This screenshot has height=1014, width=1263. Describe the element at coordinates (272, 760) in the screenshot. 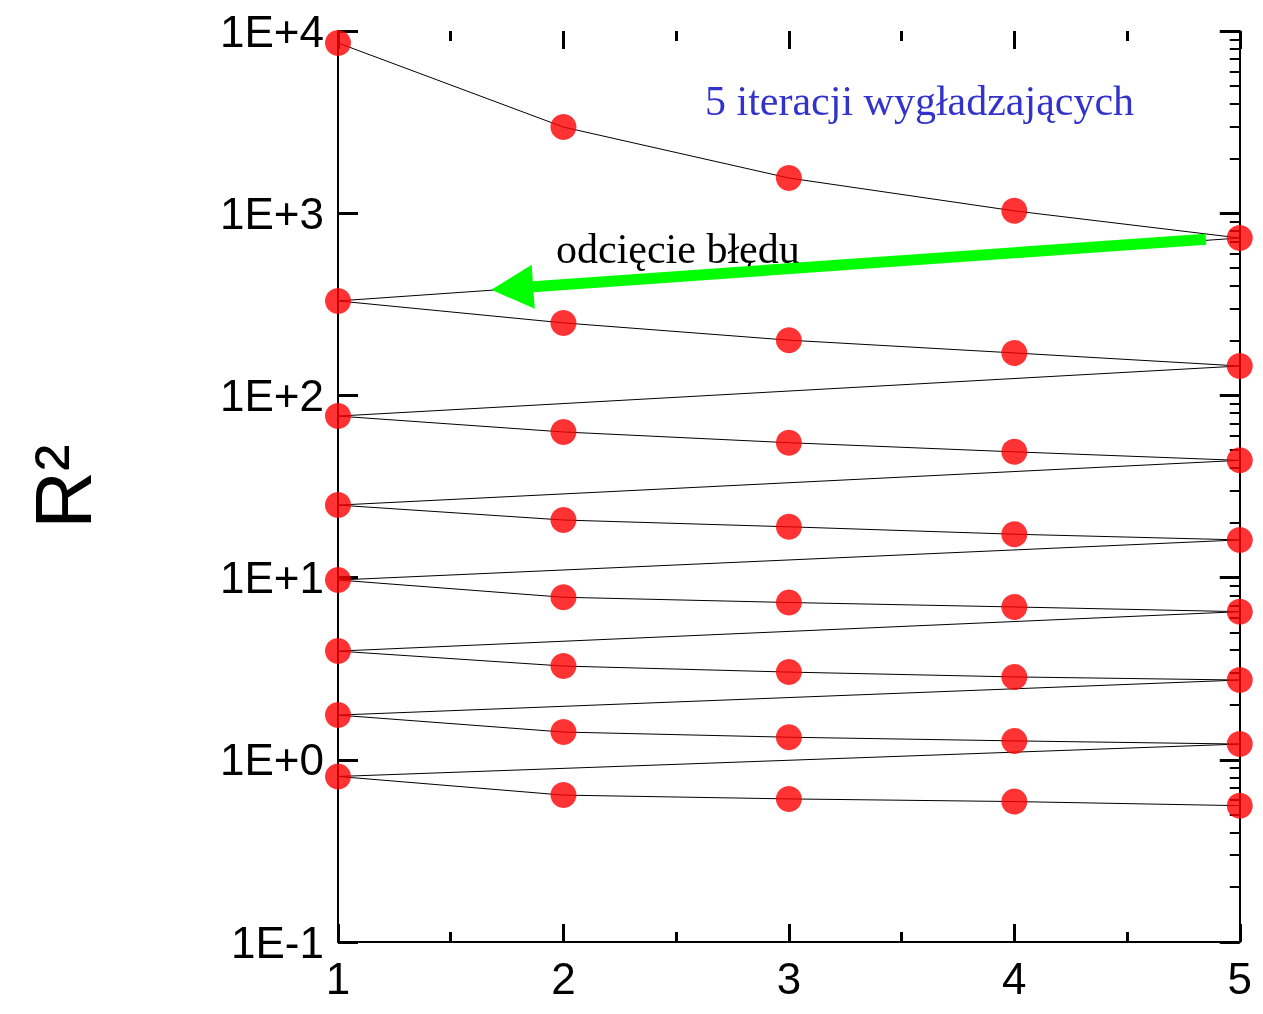

I see `y-tick-label: 1E+0` at that location.